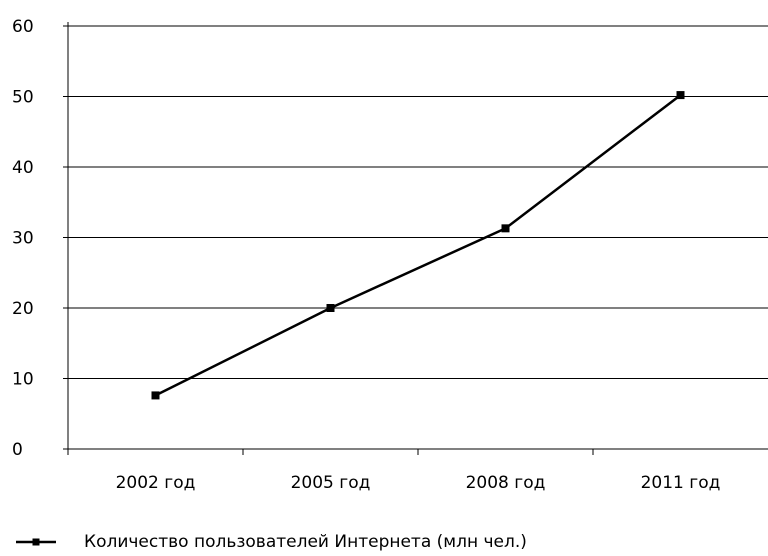 This screenshot has width=768, height=556. Describe the element at coordinates (23, 380) in the screenshot. I see `y-tick-label: 10` at that location.